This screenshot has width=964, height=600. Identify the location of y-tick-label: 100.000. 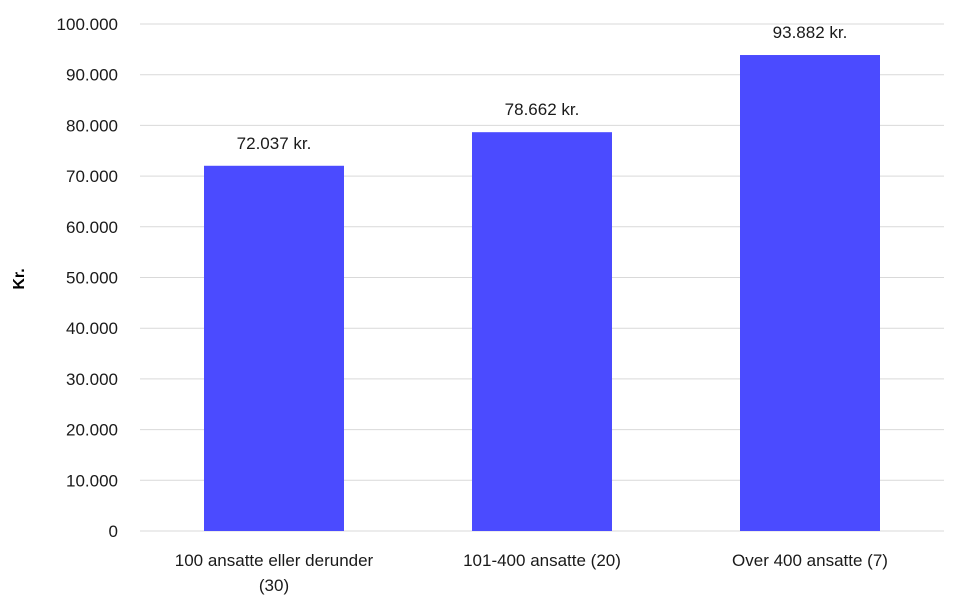
(87, 24).